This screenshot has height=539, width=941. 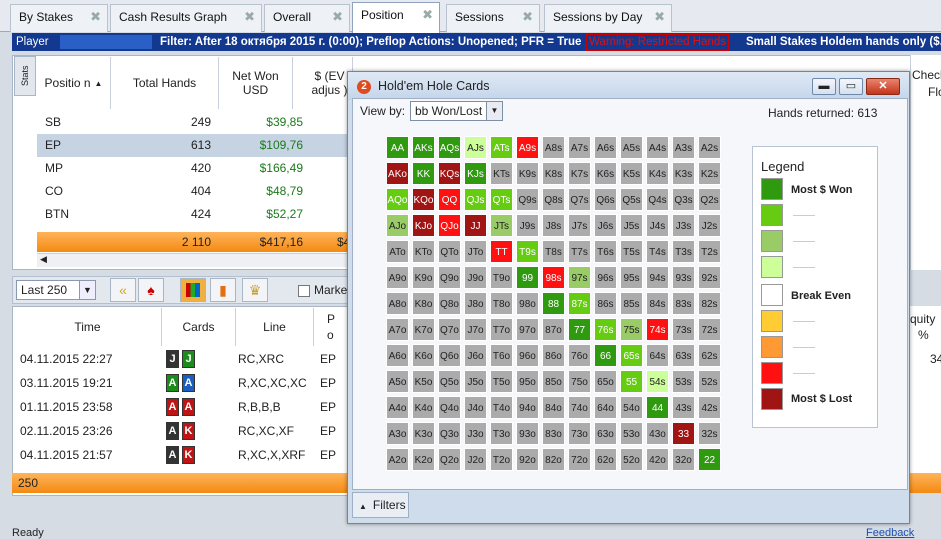 I want to click on table-row: MP 420 $166,49, so click(x=192, y=168).